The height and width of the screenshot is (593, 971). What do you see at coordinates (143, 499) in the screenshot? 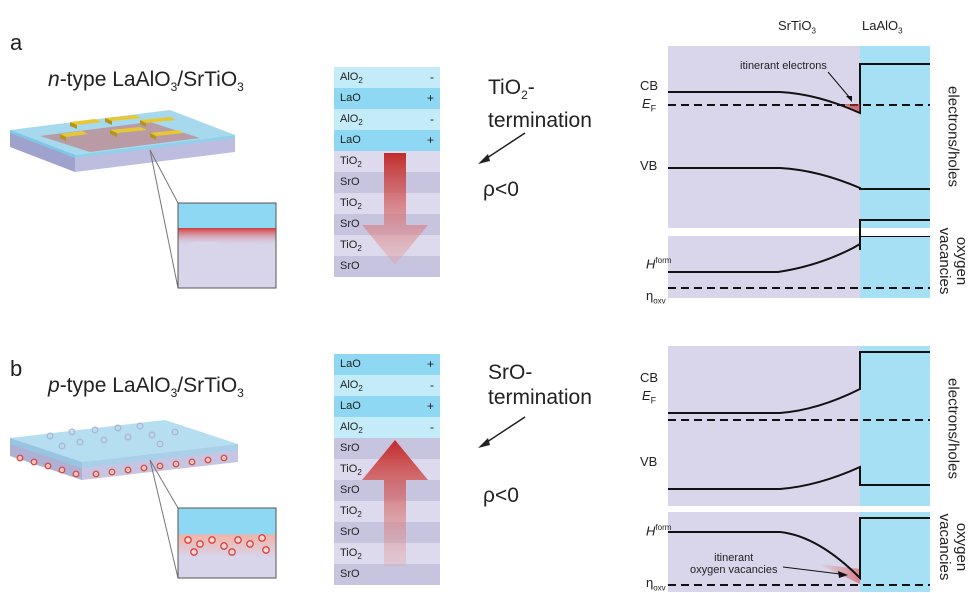
I see `device-illustration-b` at bounding box center [143, 499].